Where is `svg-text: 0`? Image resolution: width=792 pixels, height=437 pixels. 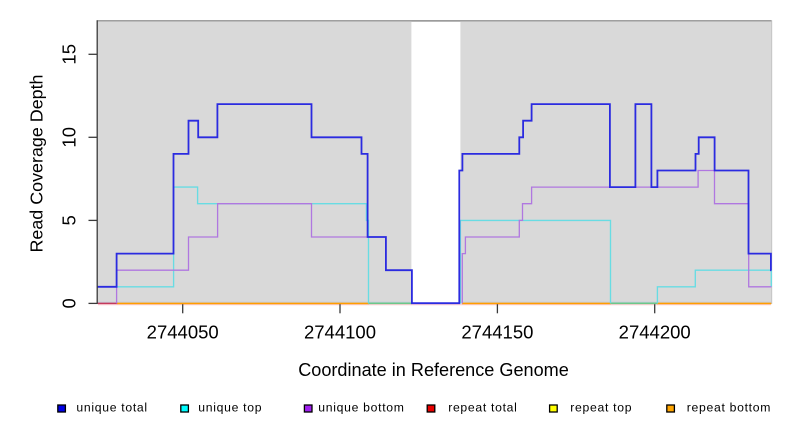 svg-text: 0 is located at coordinates (68, 303).